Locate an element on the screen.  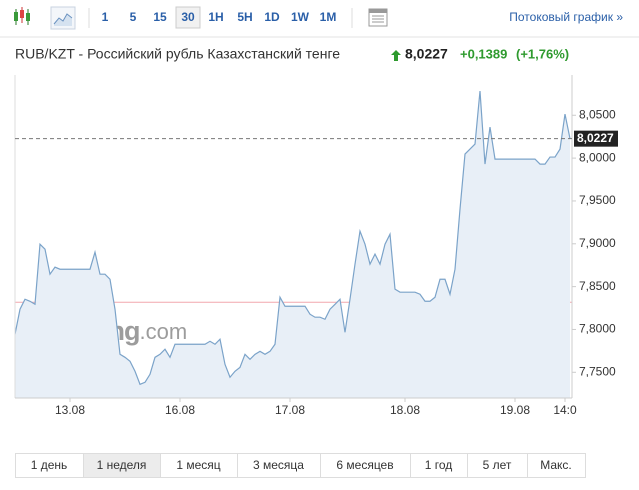
table-icon is located at coordinates (378, 17).